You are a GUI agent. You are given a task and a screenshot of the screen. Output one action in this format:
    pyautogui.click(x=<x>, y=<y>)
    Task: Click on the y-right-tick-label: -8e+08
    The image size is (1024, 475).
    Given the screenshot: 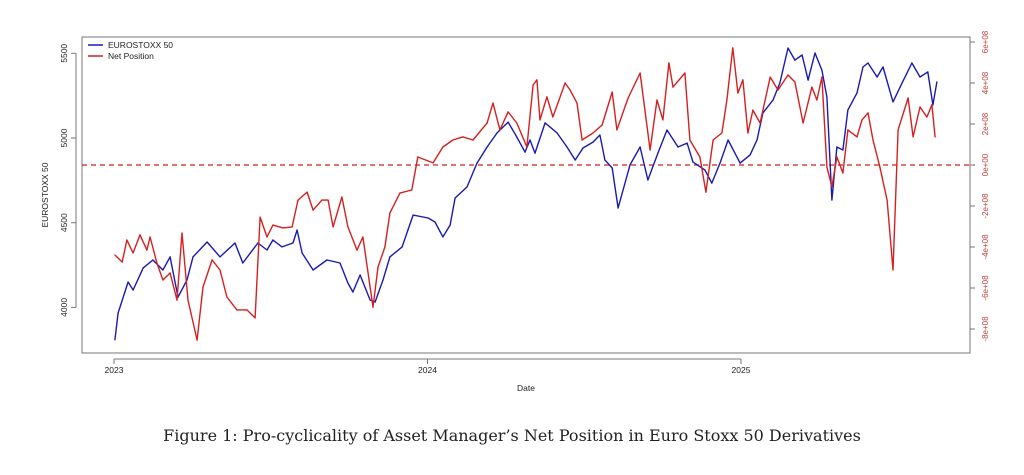 What is the action you would take?
    pyautogui.click(x=985, y=329)
    